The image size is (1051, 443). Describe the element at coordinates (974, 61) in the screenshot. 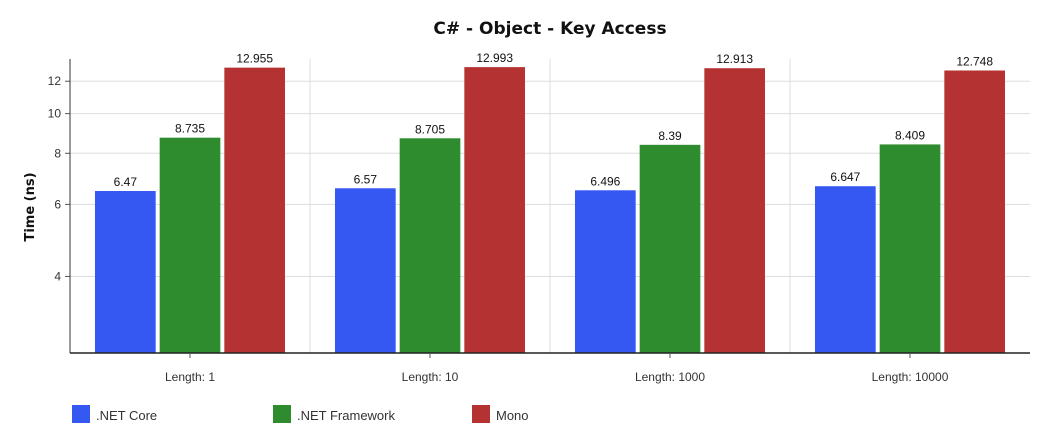

I see `data-label: 12.748` at that location.